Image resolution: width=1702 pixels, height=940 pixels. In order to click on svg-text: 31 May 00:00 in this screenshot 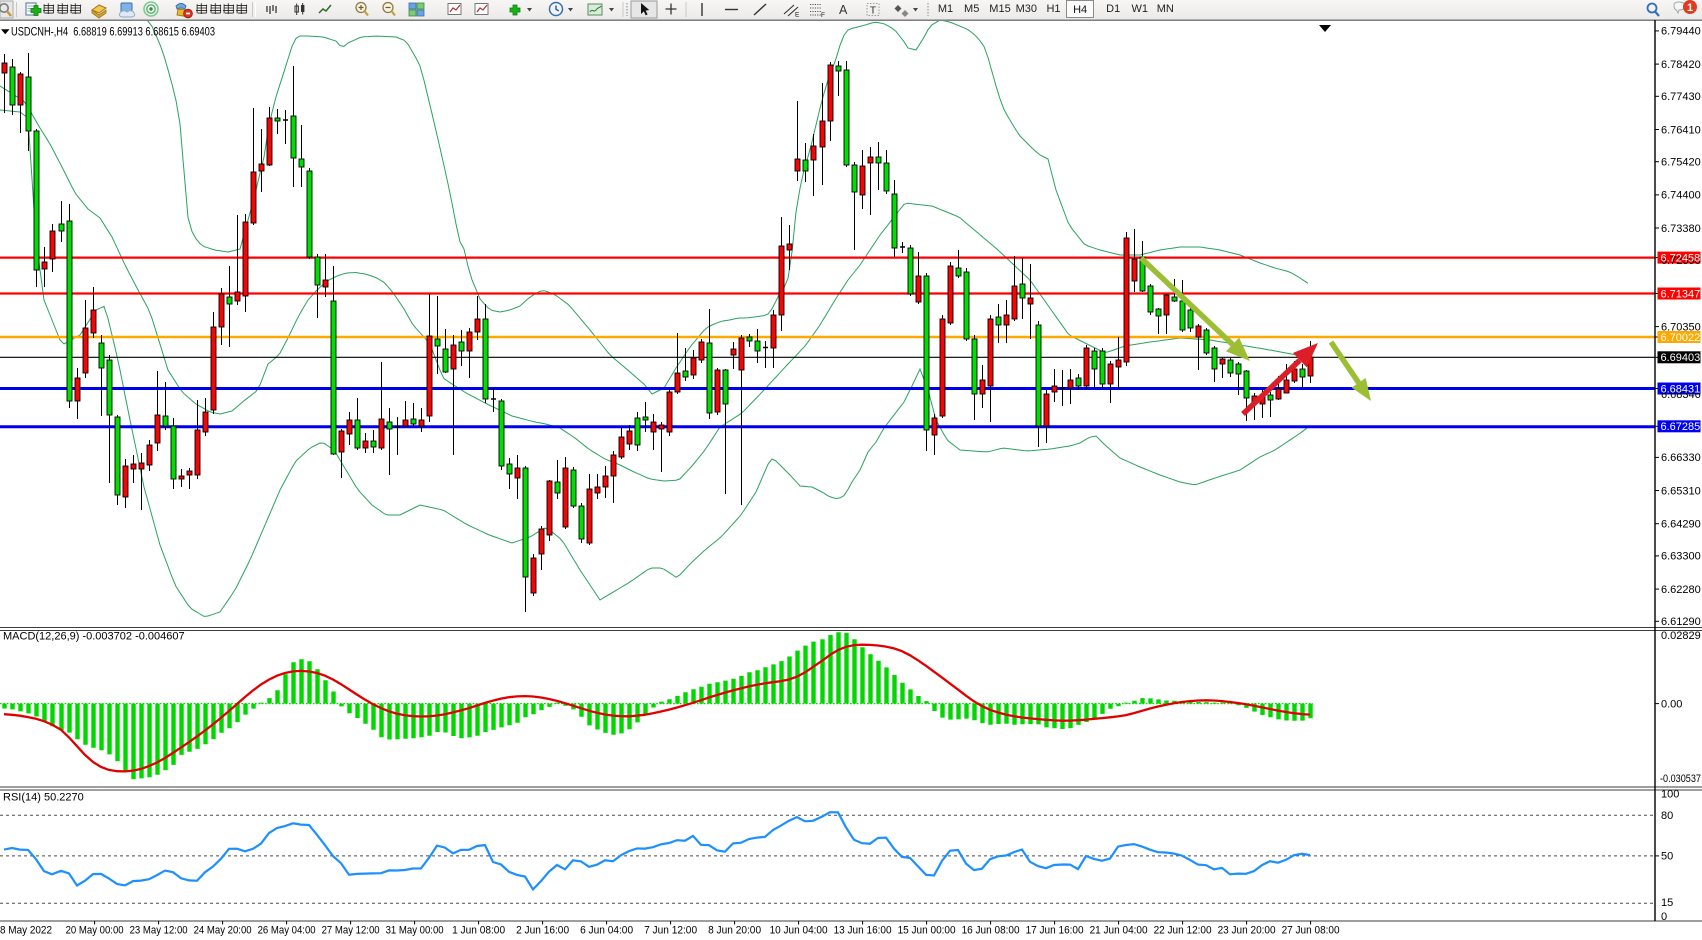, I will do `click(415, 931)`.